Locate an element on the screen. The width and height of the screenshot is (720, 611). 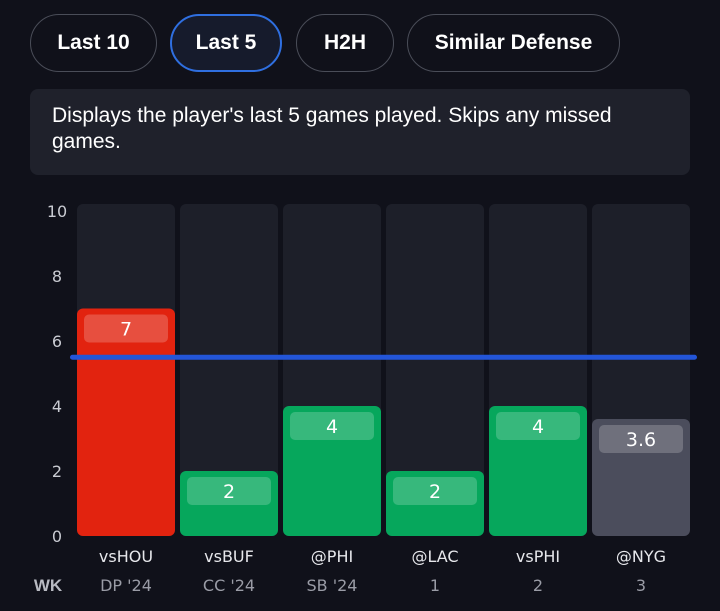
data-label: 3.6 is located at coordinates (641, 440).